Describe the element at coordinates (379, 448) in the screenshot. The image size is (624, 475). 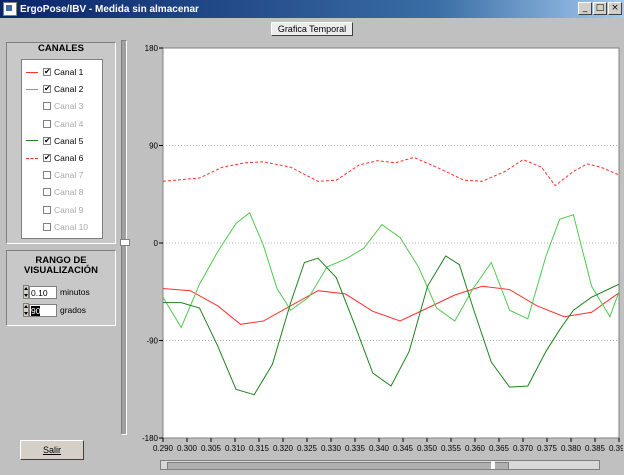
I see `x-tick-label: 0.340` at that location.